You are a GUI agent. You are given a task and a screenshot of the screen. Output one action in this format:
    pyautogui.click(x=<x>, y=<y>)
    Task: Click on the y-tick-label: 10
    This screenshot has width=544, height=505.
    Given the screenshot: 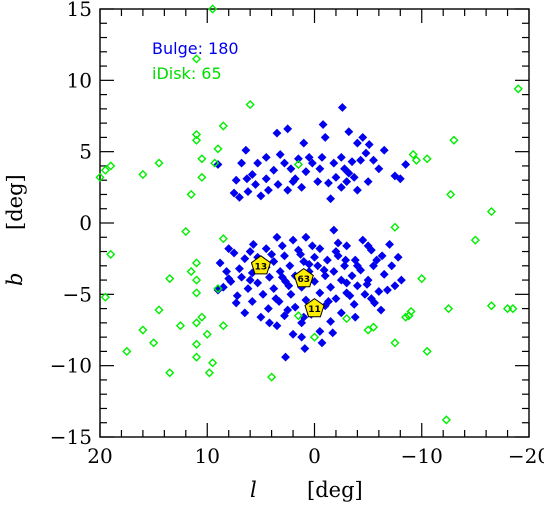 What is the action you would take?
    pyautogui.click(x=79, y=80)
    